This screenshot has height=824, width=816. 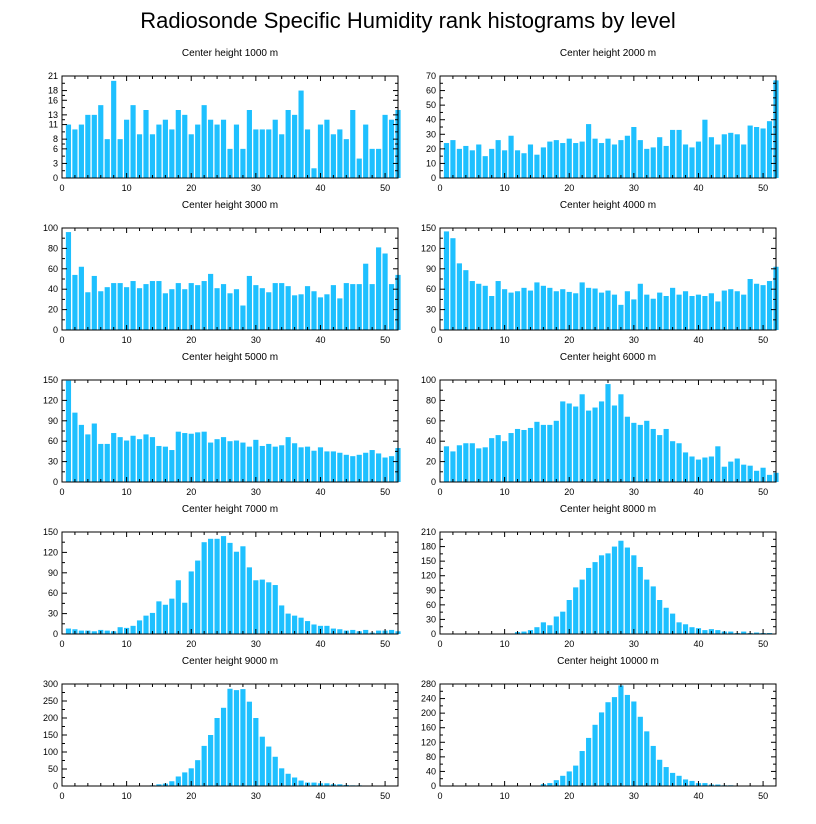 What do you see at coordinates (431, 619) in the screenshot?
I see `y-tick-label: 30` at bounding box center [431, 619].